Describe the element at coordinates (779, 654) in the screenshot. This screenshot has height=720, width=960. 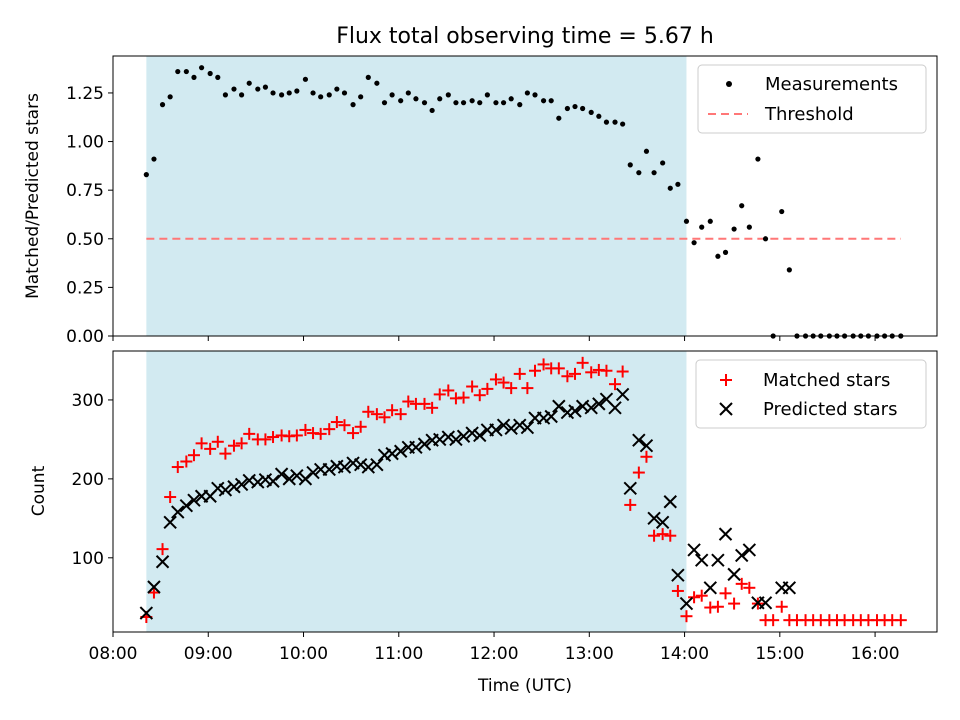
I see `x-tick-label: 15:00` at that location.